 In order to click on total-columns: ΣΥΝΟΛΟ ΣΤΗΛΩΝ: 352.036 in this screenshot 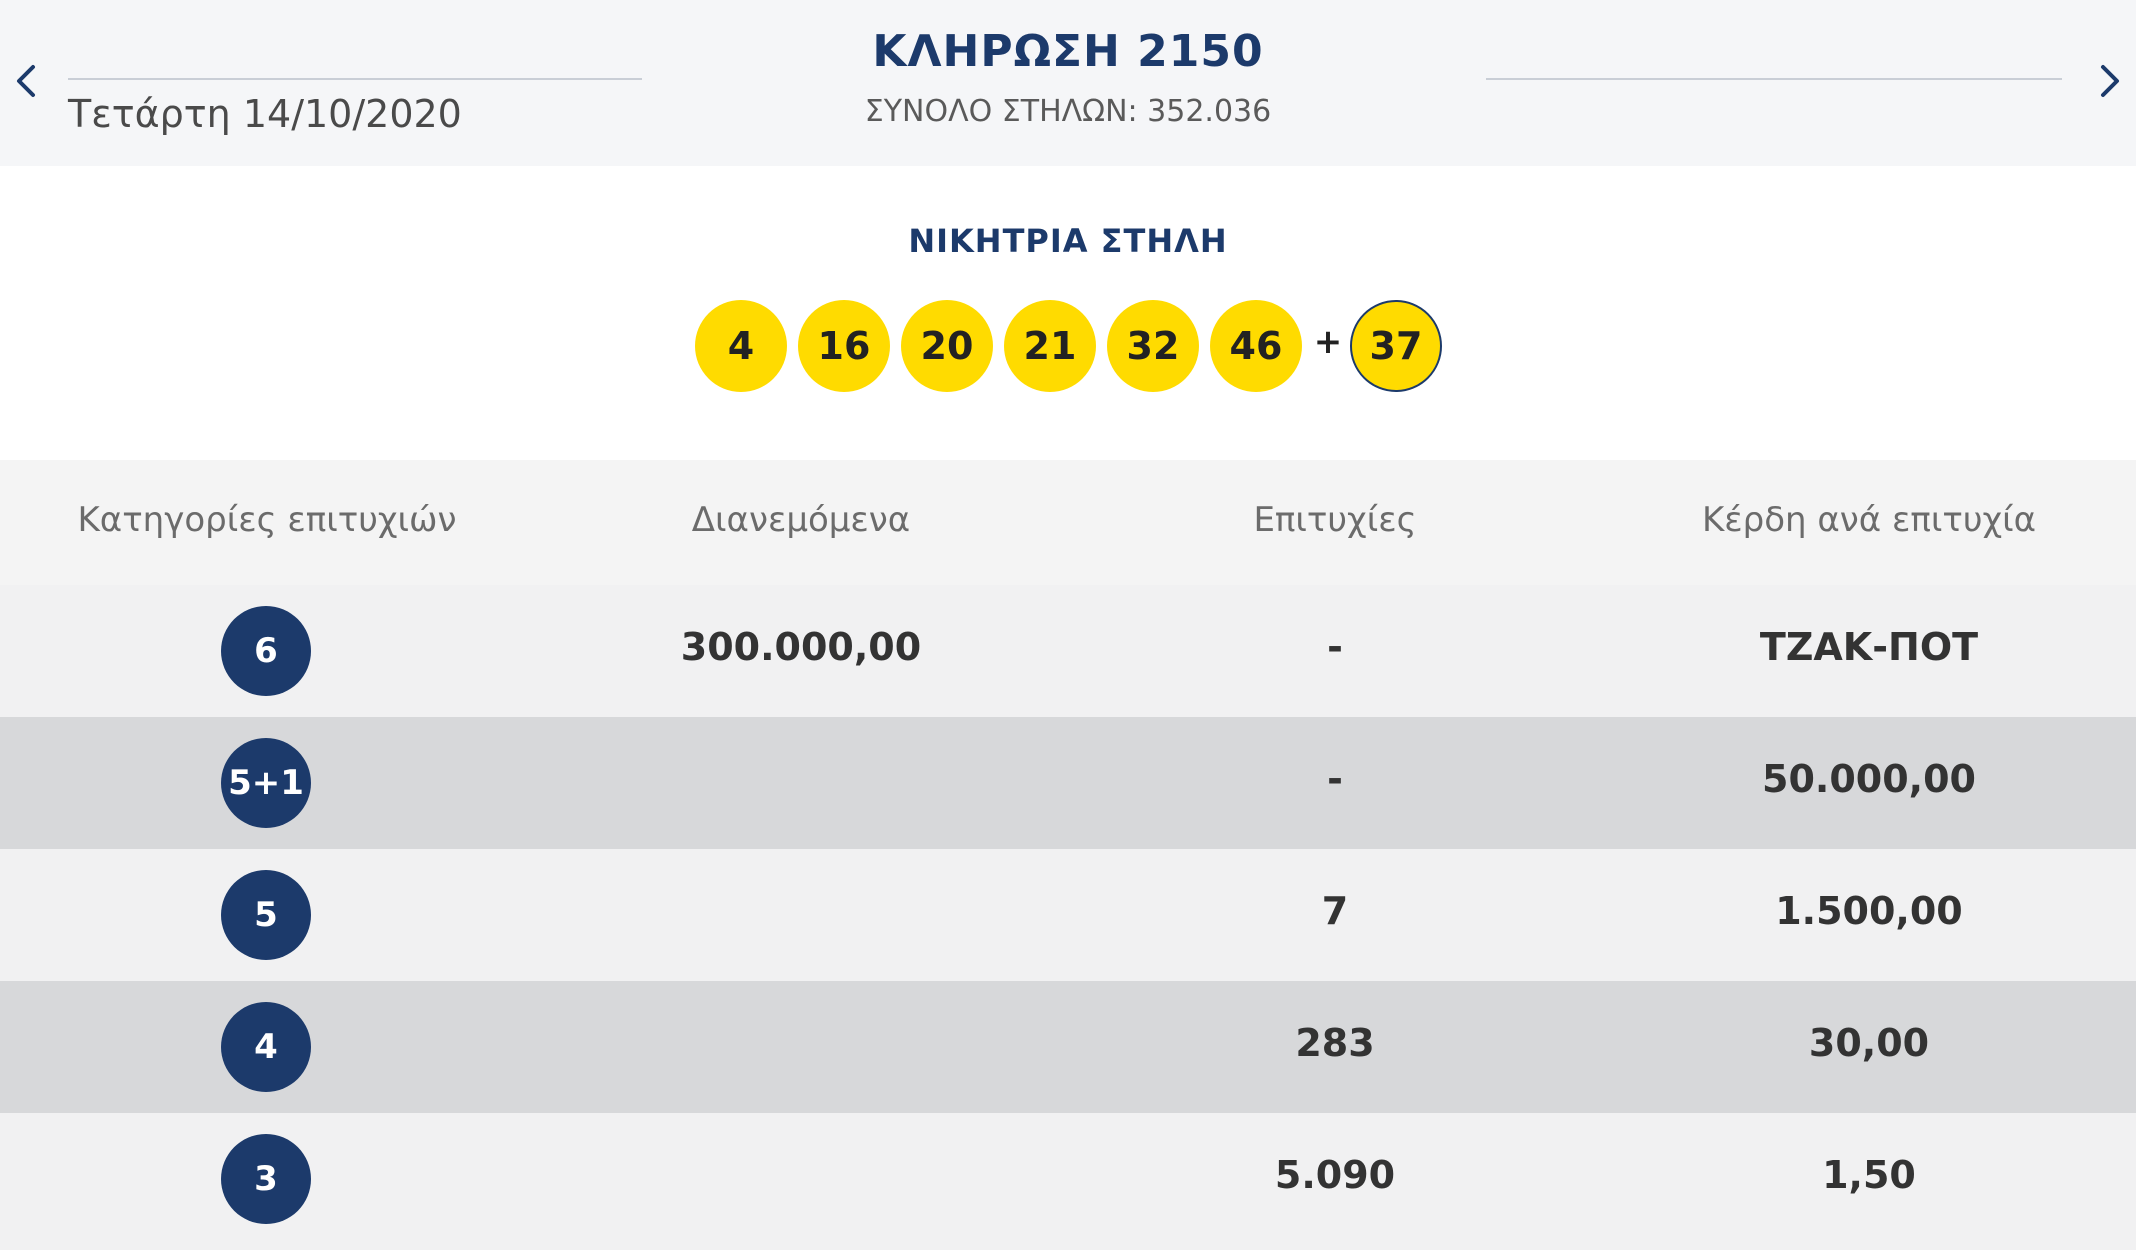, I will do `click(1068, 111)`.